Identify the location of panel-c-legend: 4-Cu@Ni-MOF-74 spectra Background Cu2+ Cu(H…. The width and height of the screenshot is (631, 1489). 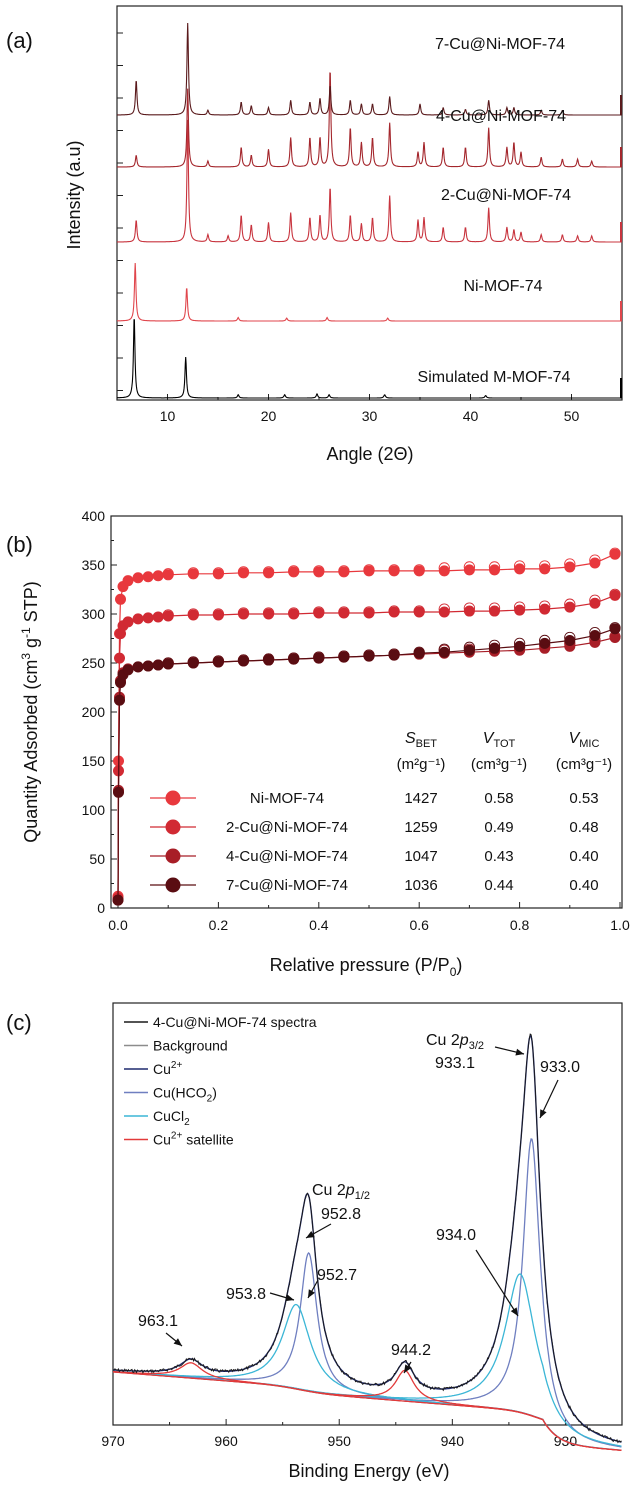
(220, 1081).